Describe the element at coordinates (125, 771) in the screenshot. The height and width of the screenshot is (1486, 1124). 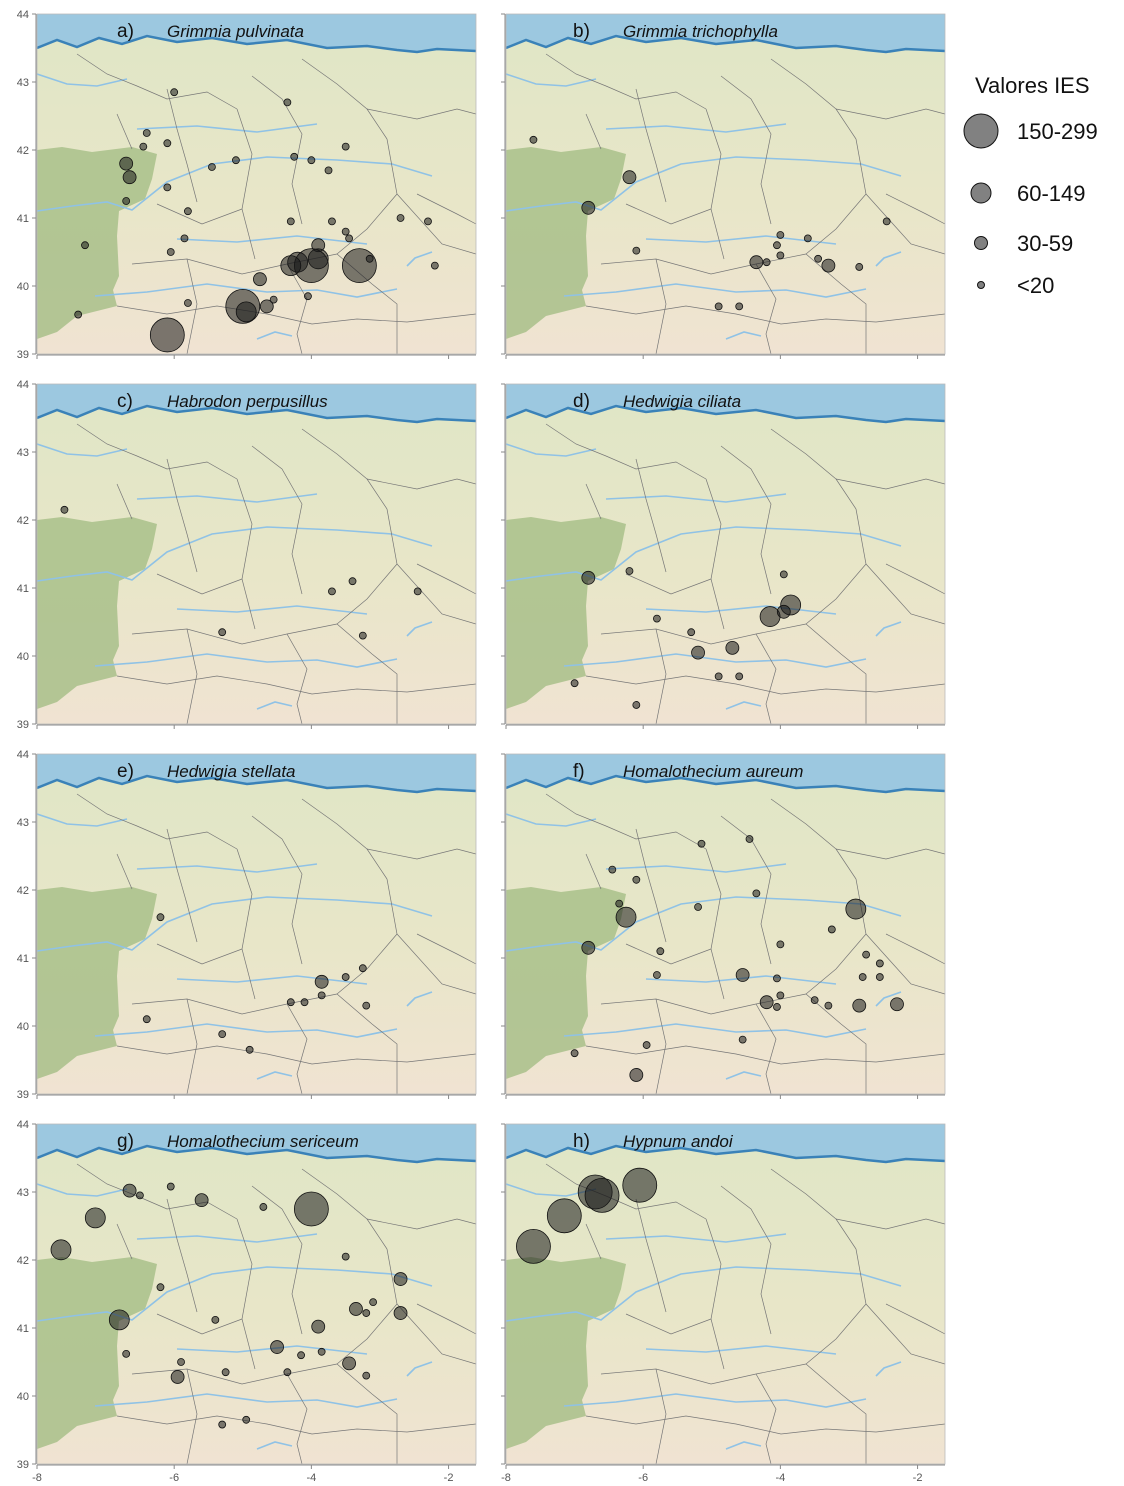
I see `panel-letter: e)` at that location.